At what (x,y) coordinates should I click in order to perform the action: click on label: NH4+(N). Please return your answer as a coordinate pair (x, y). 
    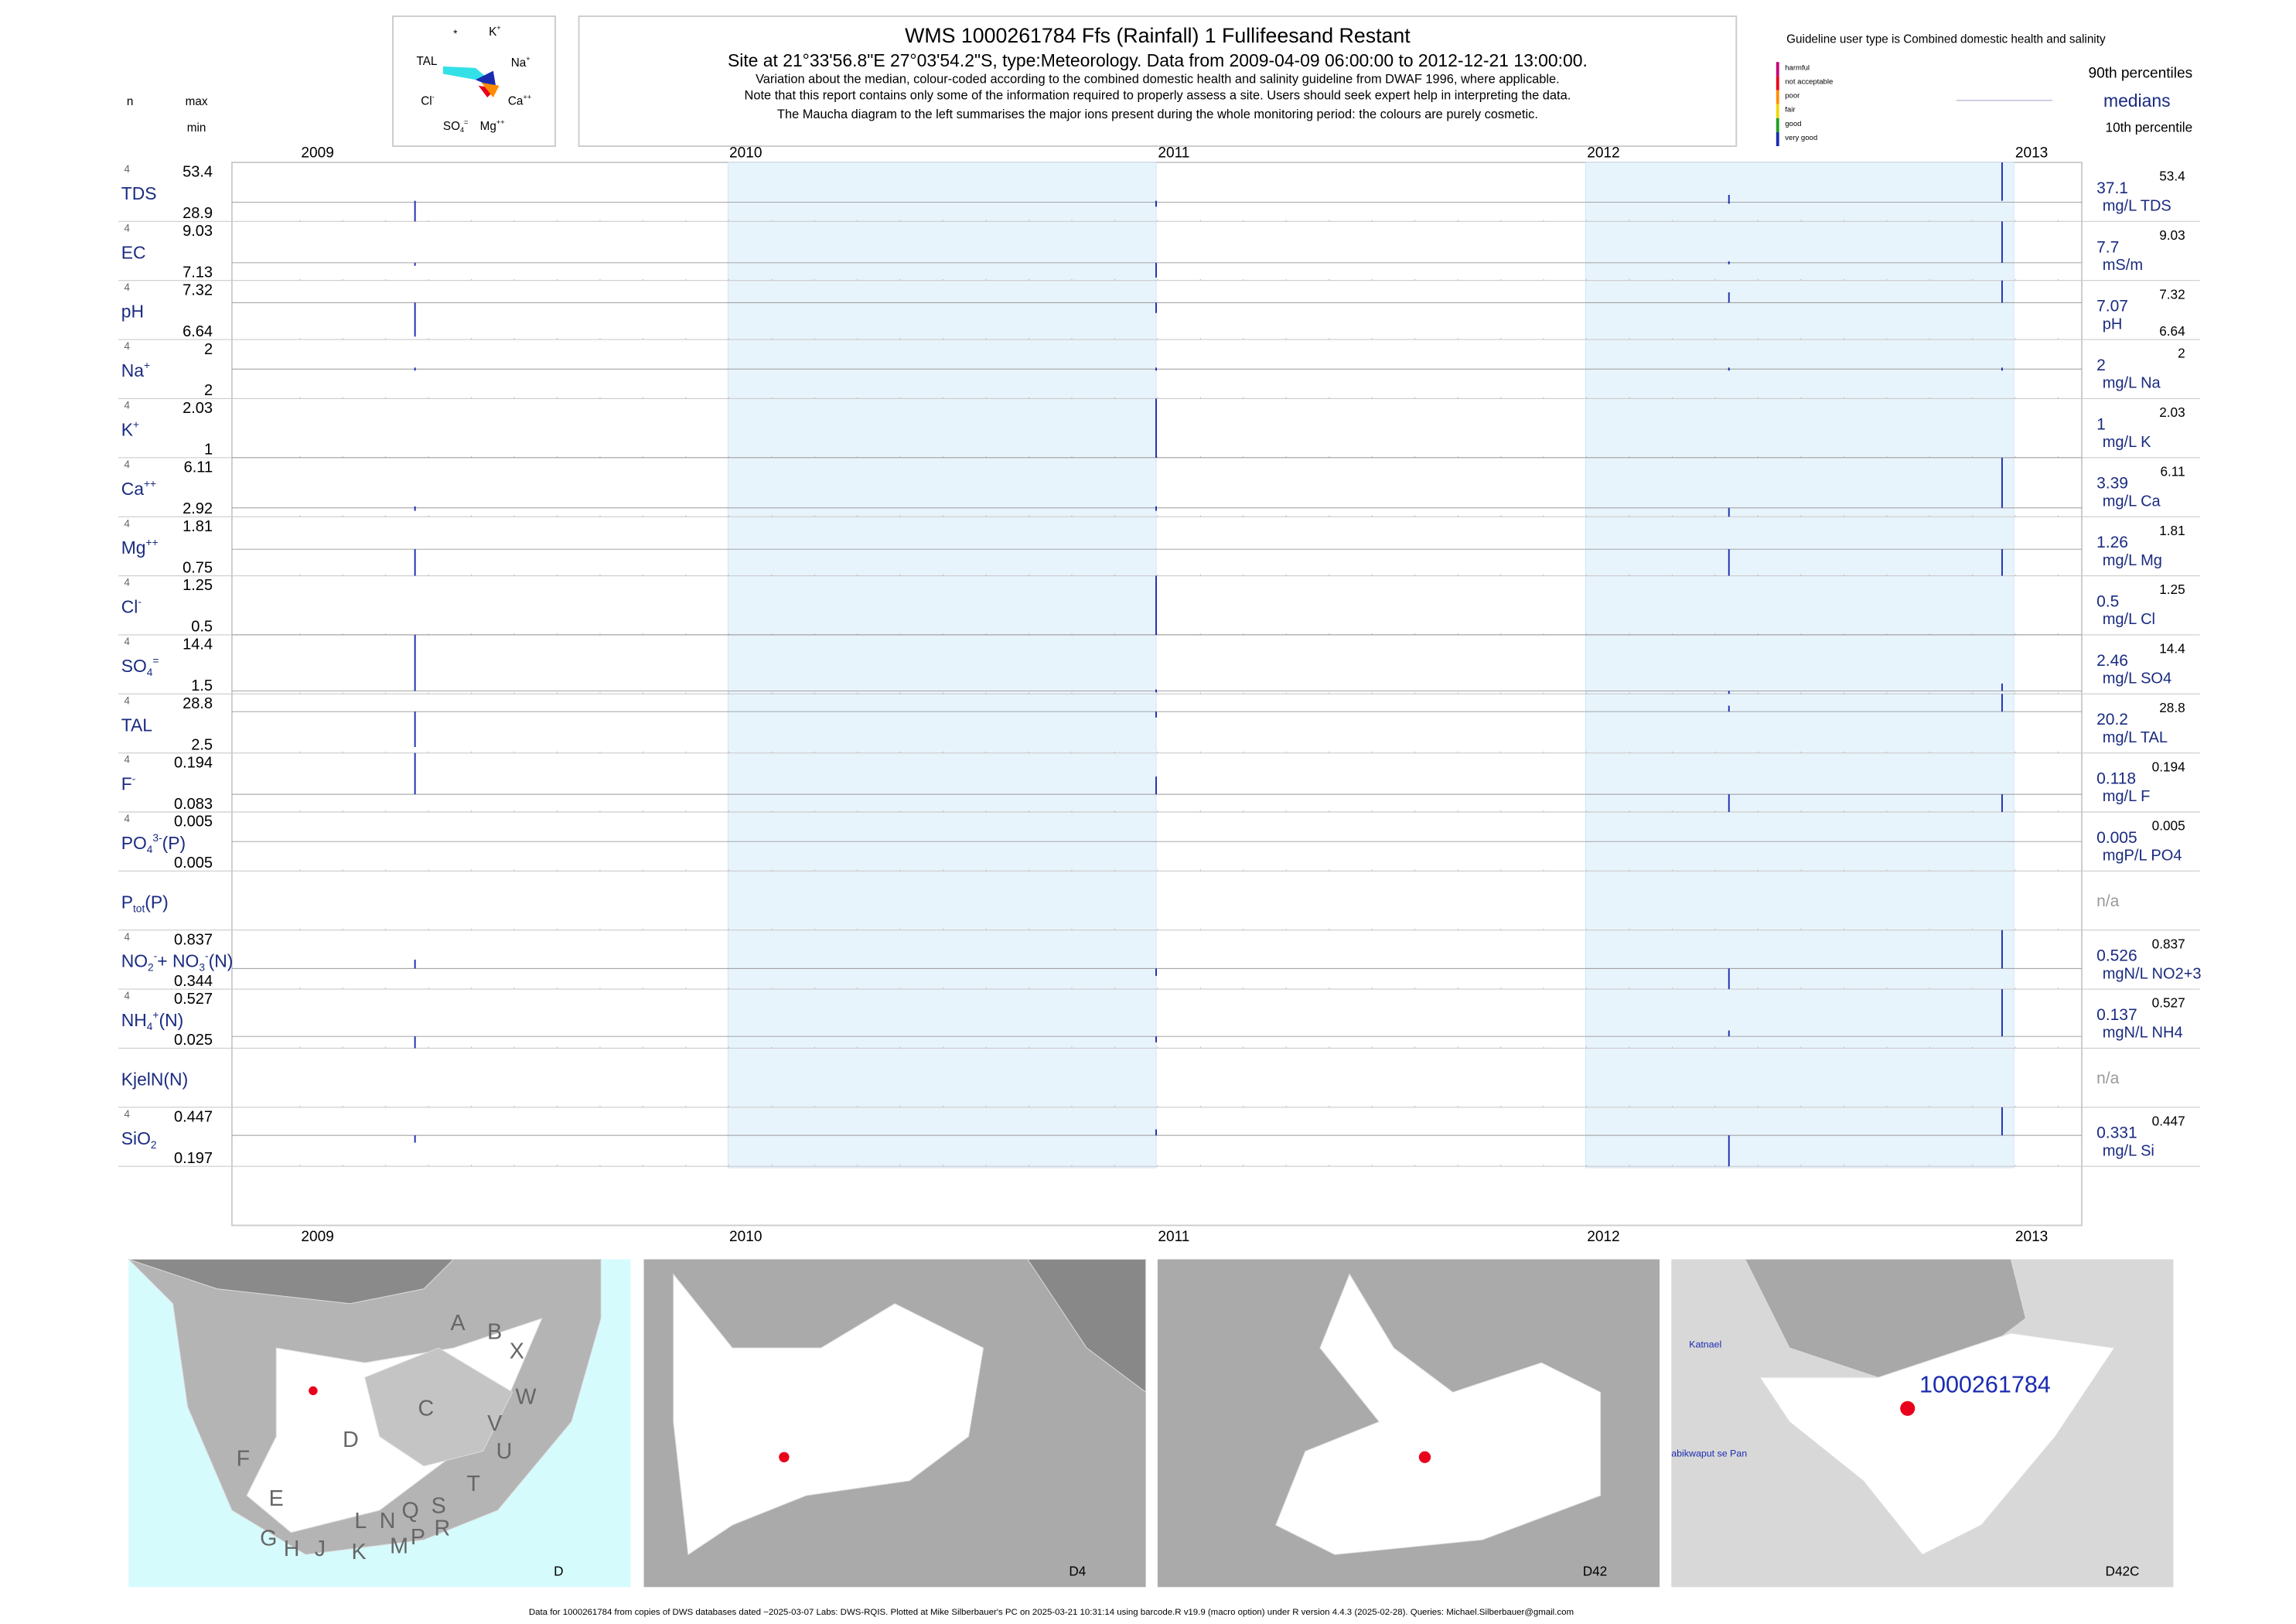
    Looking at the image, I should click on (152, 1020).